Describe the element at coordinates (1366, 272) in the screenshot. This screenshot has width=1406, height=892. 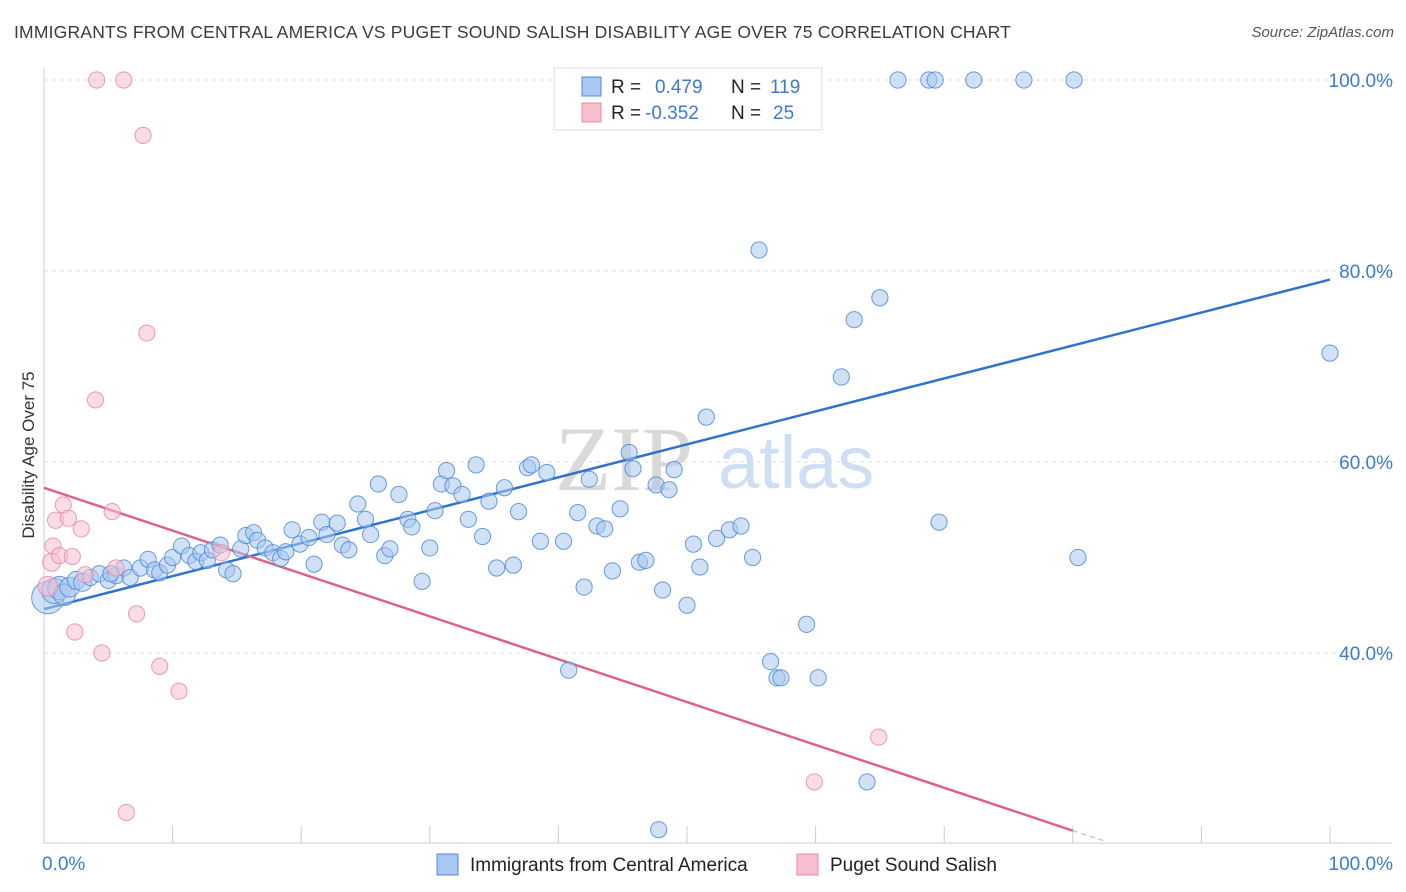
I see `y-tick-label-2: 80.0%` at that location.